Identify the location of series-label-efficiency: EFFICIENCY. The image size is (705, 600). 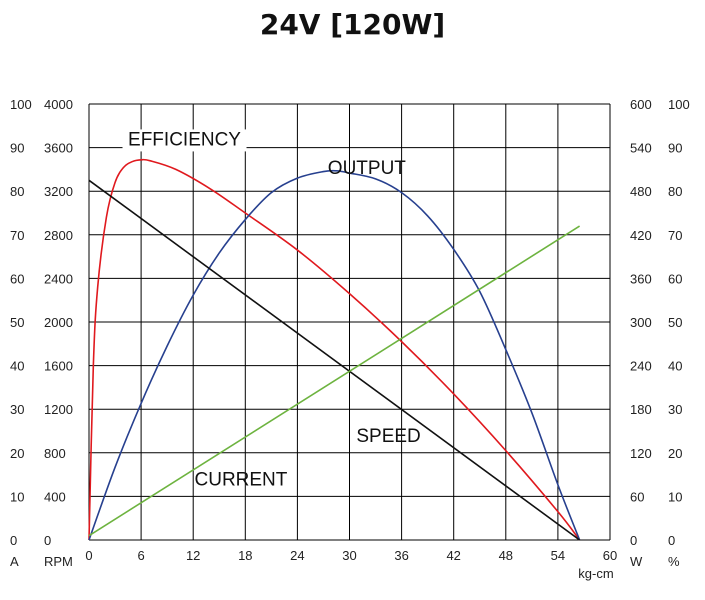
(184, 139).